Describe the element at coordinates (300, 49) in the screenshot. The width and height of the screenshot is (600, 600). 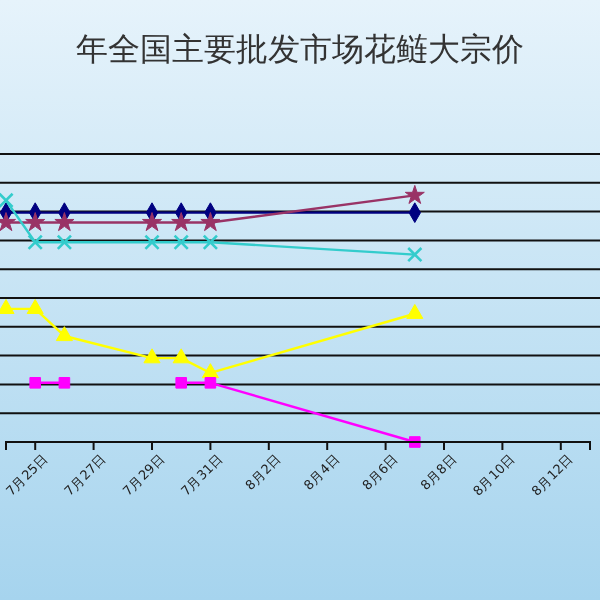
I see `chart-title: 年全国主要批发市场花鲢大宗价` at that location.